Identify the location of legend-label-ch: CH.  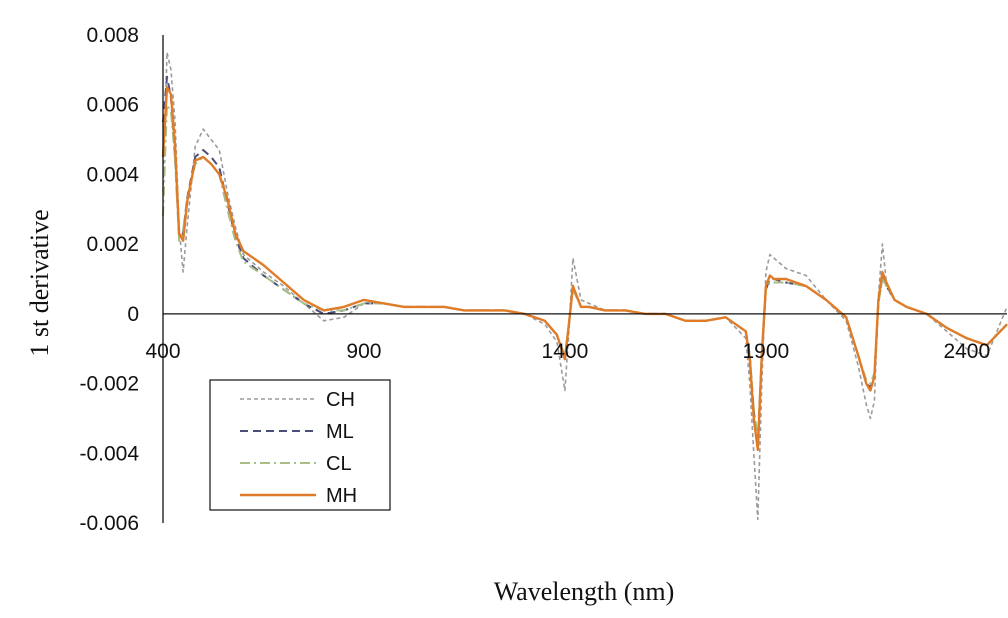
(340, 400).